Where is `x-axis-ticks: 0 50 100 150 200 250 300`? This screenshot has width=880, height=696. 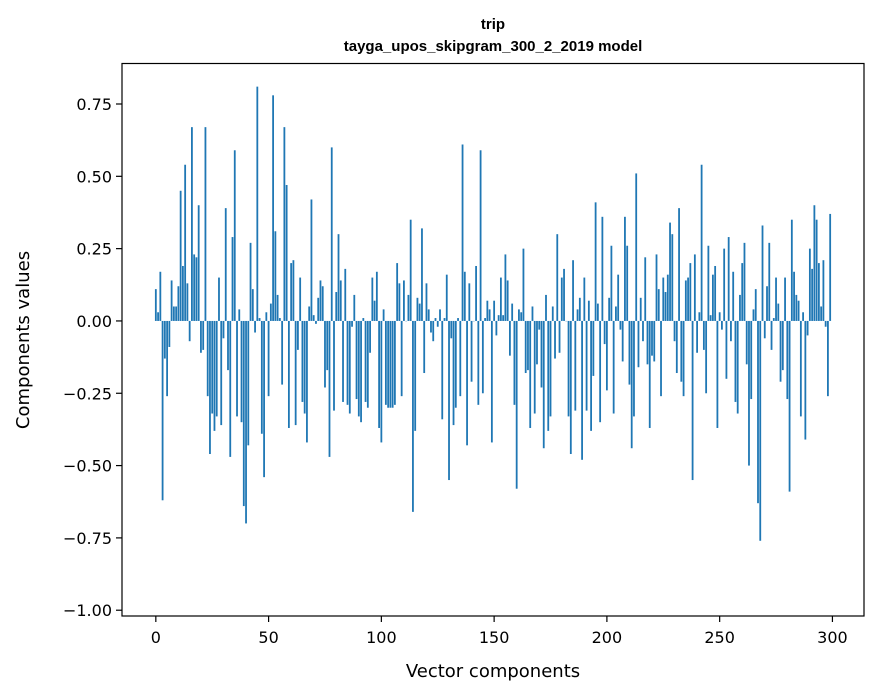 x-axis-ticks: 0 50 100 150 200 250 300 is located at coordinates (499, 631).